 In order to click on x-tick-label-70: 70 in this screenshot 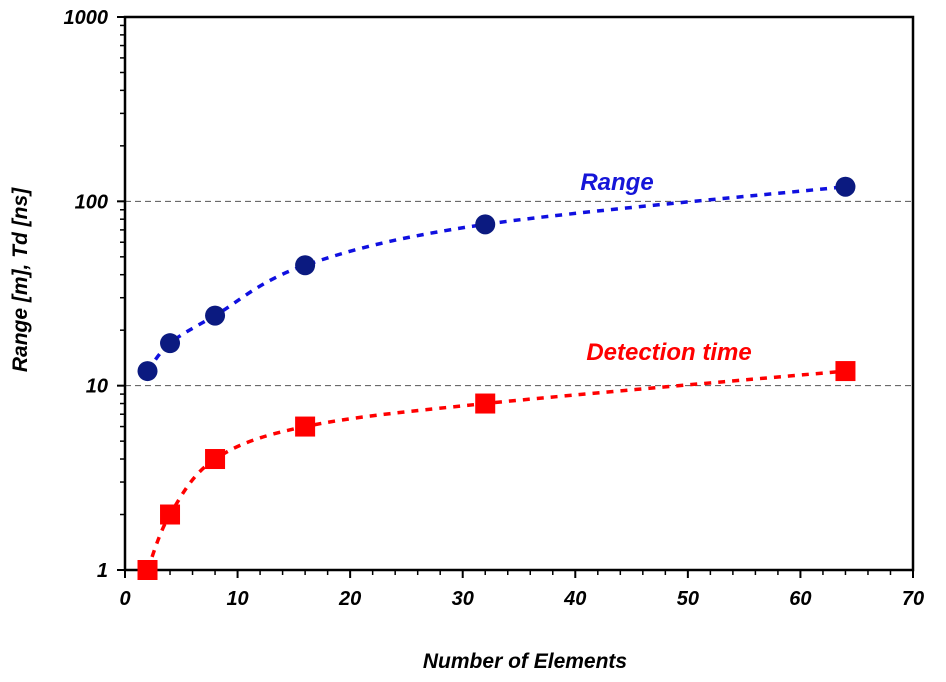, I will do `click(913, 599)`.